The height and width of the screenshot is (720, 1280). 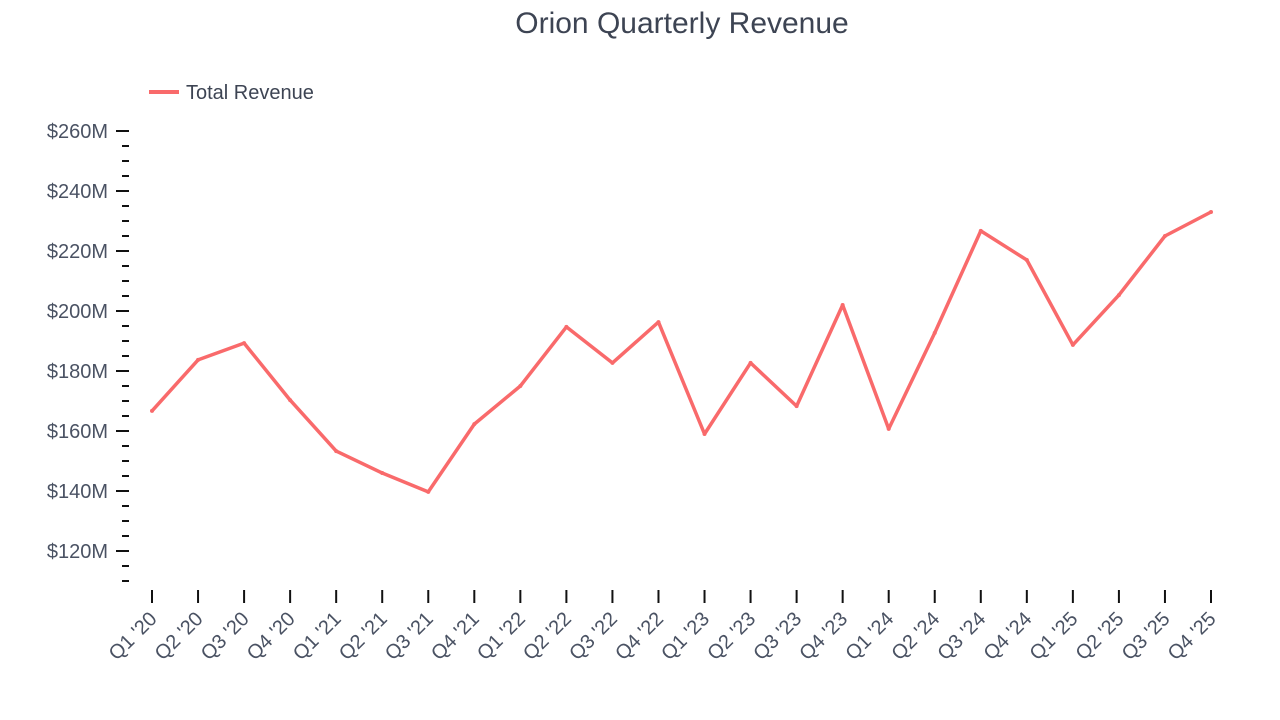 I want to click on y-tick-label: $260M, so click(x=77, y=132).